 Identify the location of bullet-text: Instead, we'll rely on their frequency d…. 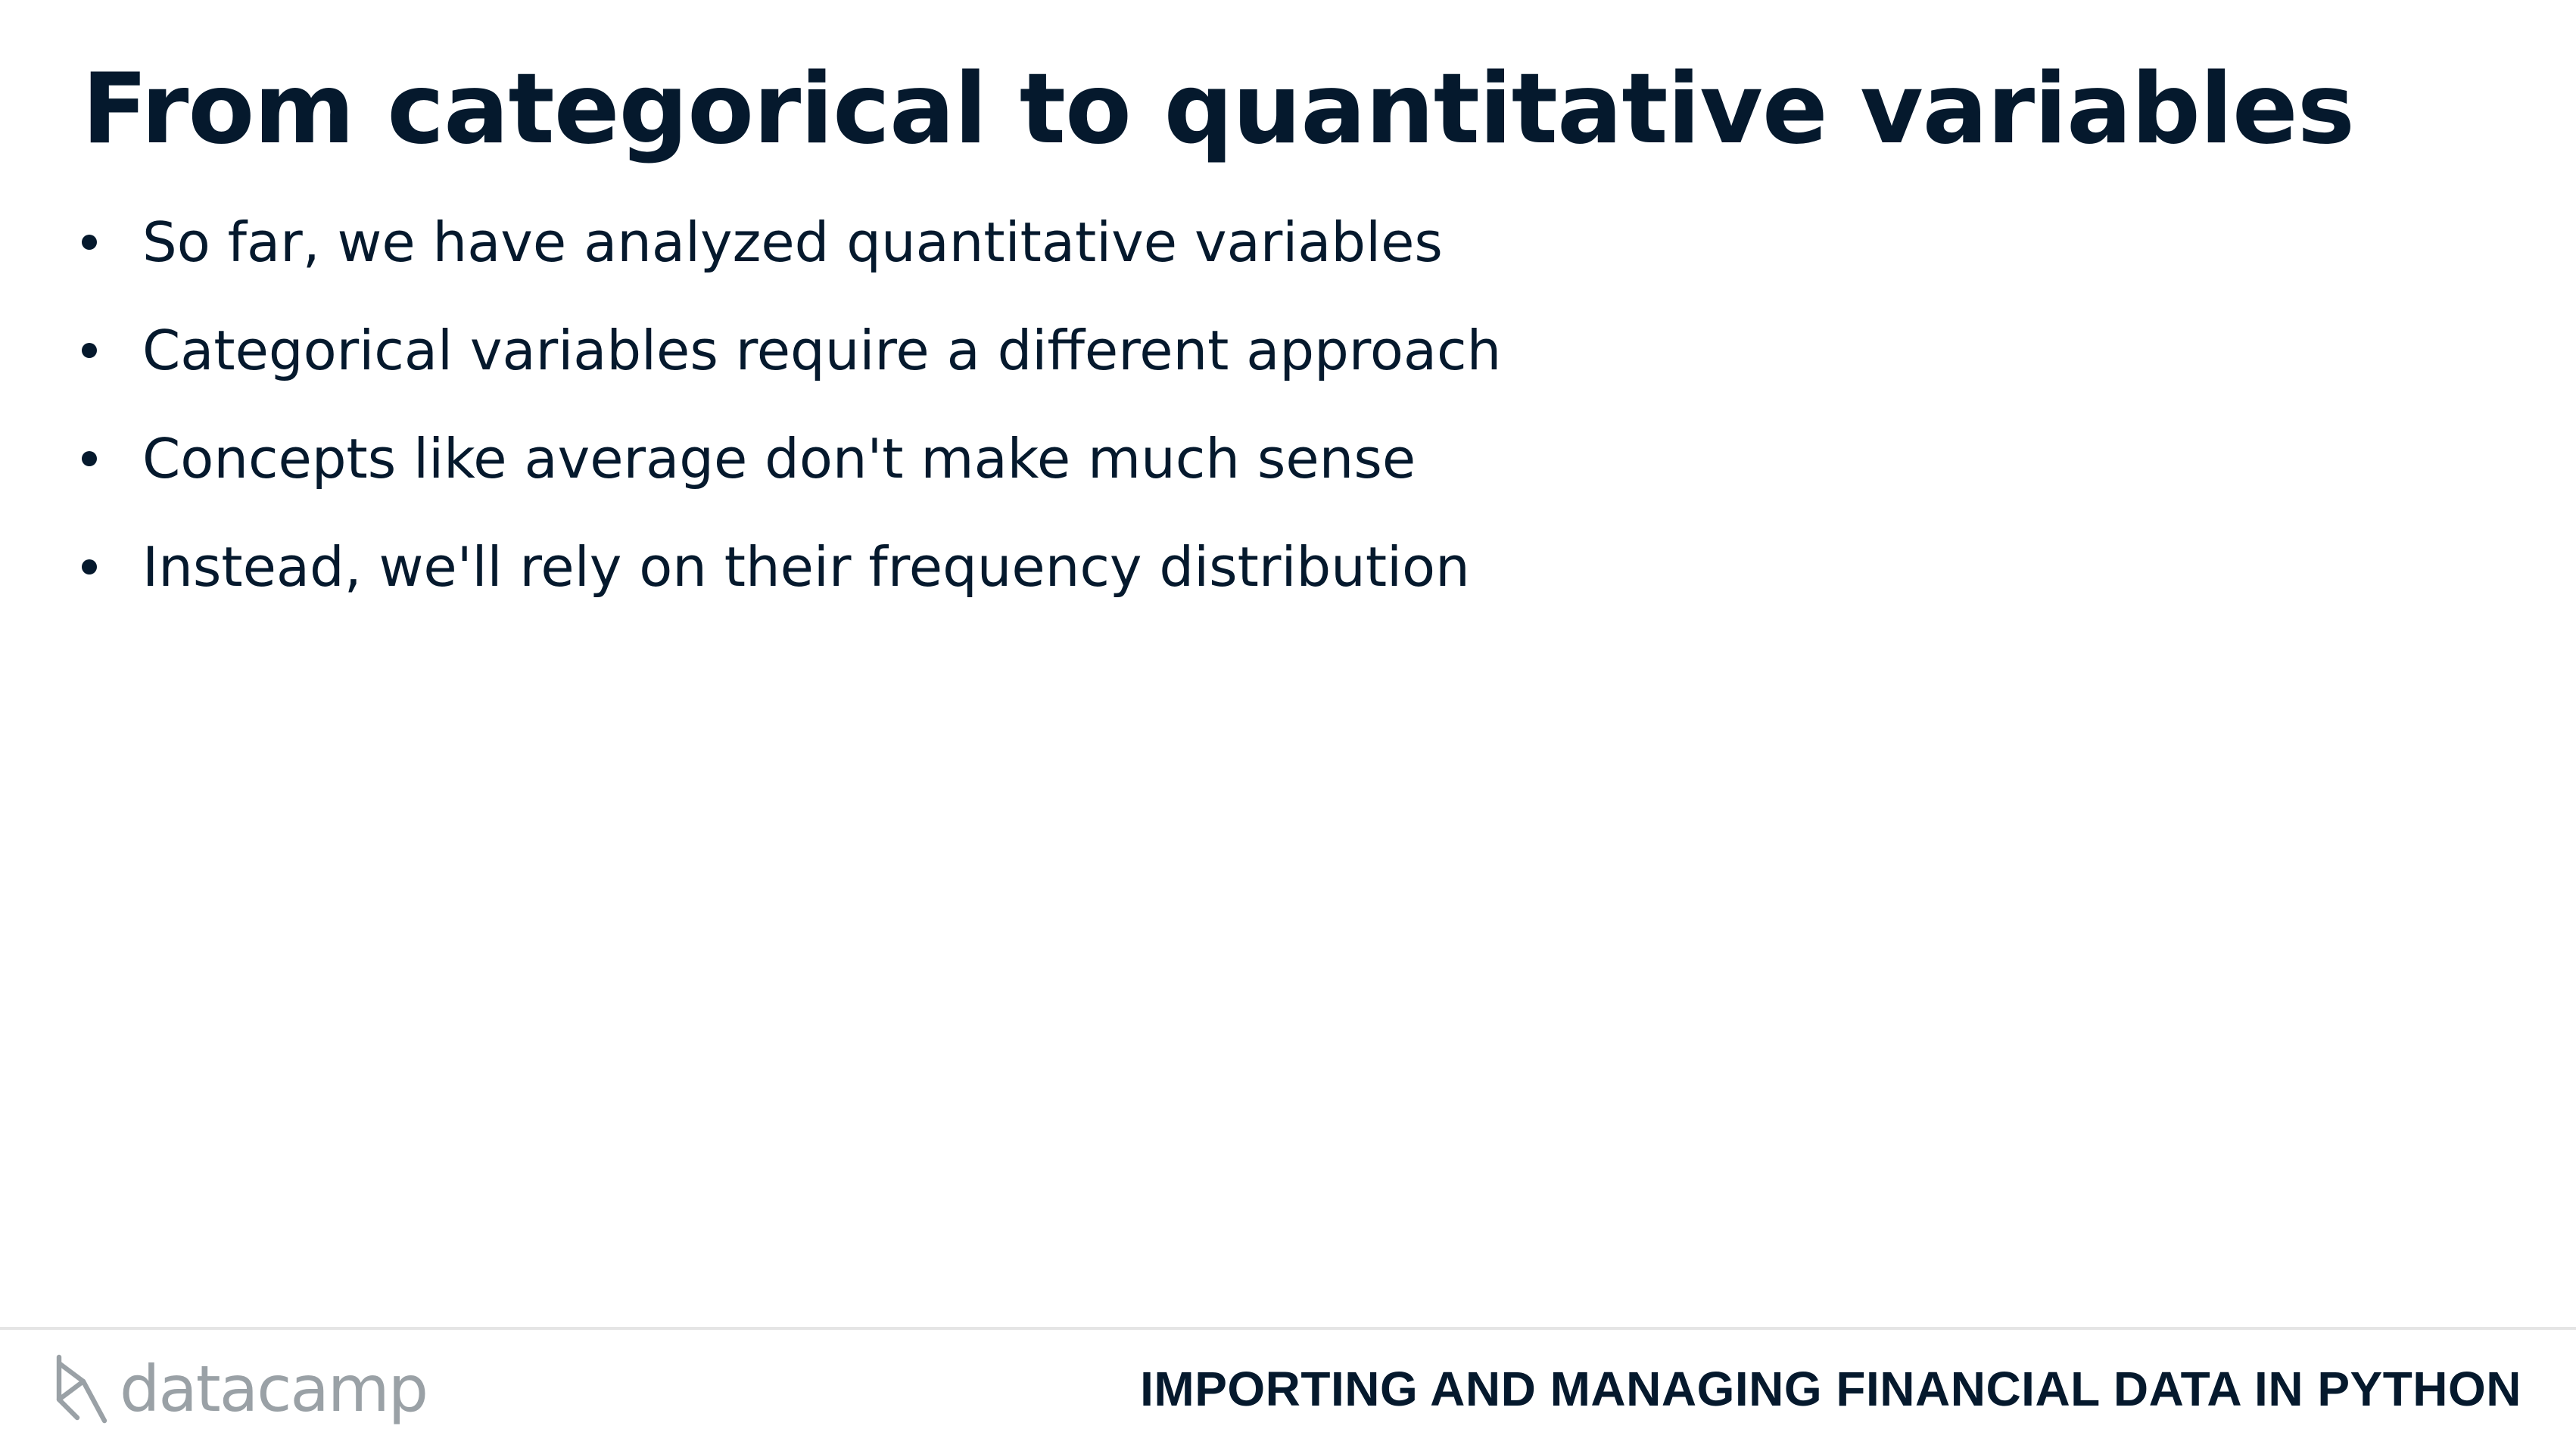
(806, 566).